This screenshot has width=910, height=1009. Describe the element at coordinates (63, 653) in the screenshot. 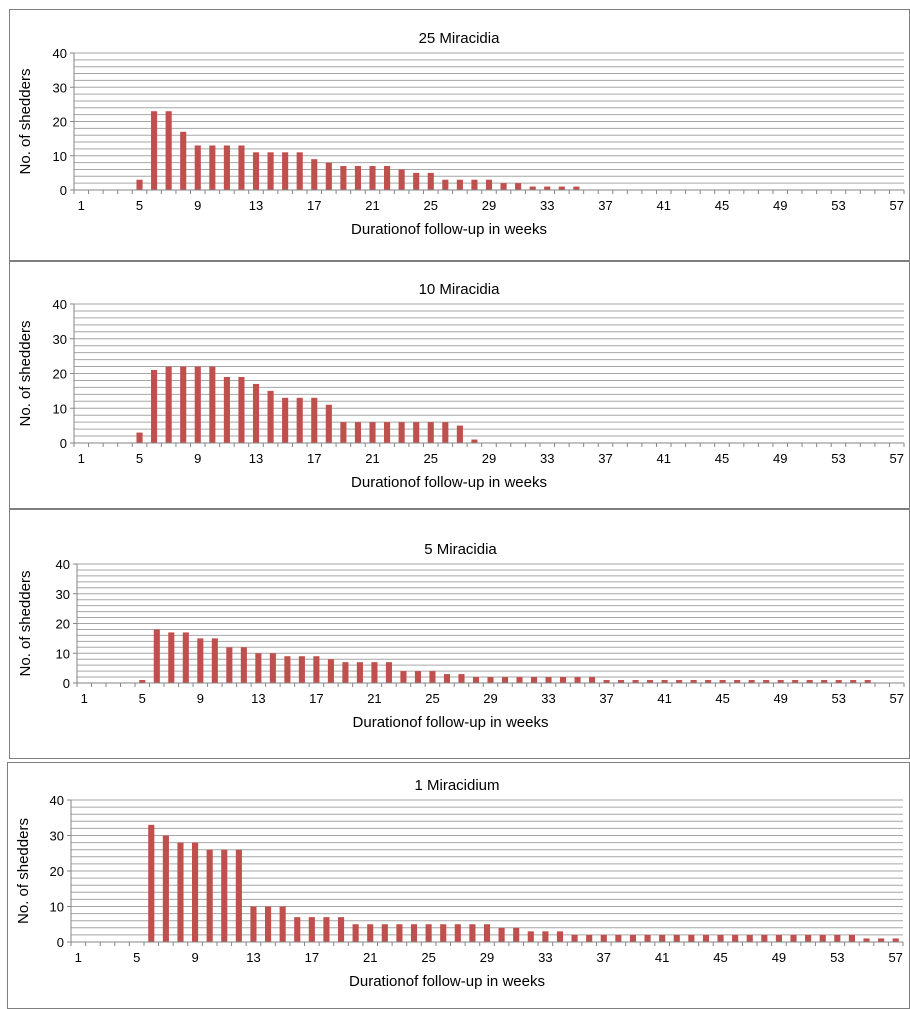

I see `y-tick-label: 10` at that location.